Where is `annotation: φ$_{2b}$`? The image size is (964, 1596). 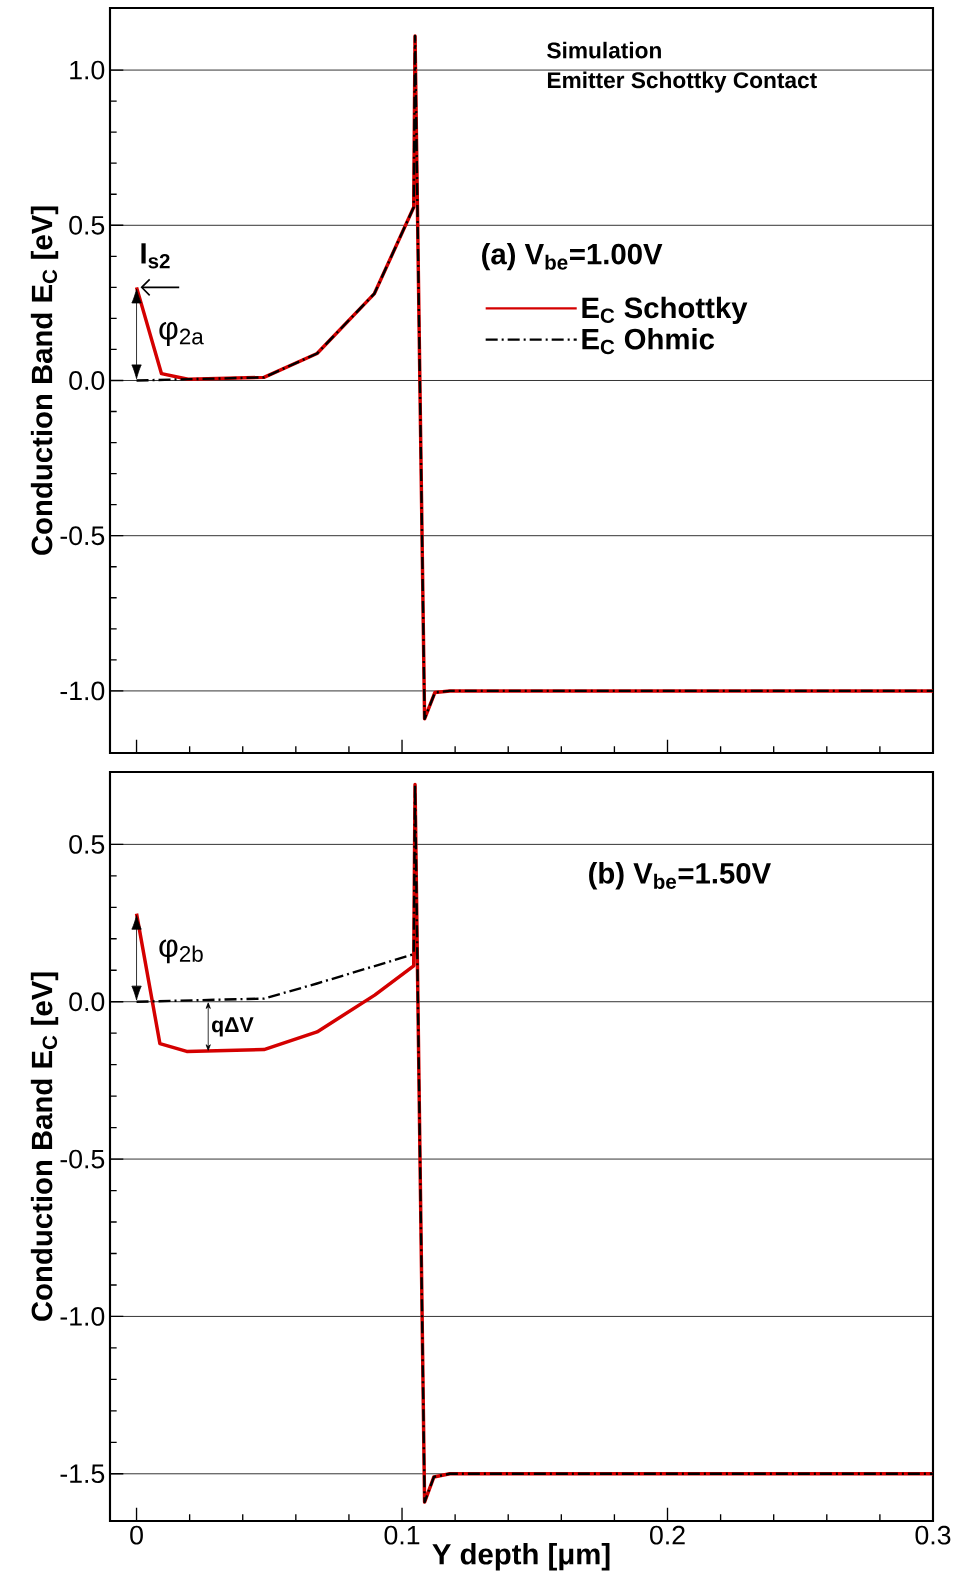
annotation: φ$_{2b}$ is located at coordinates (181, 951).